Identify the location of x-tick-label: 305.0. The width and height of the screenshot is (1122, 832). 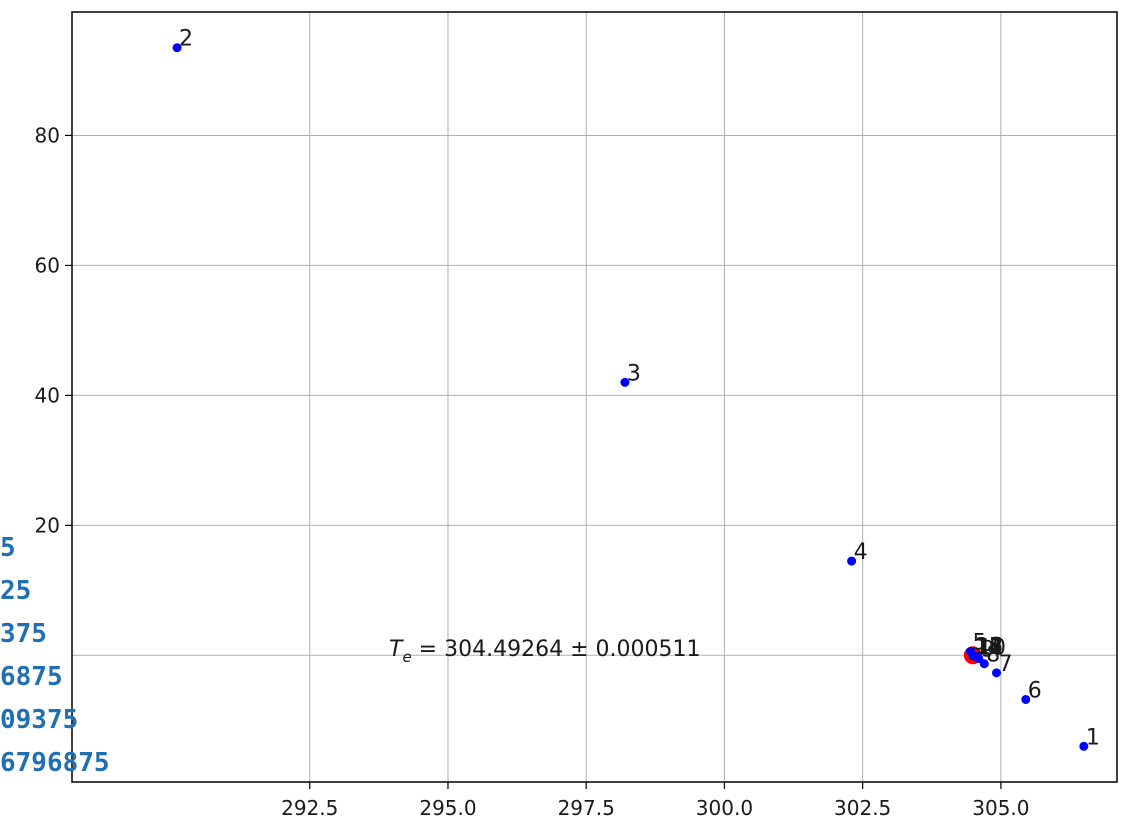
(1000, 808).